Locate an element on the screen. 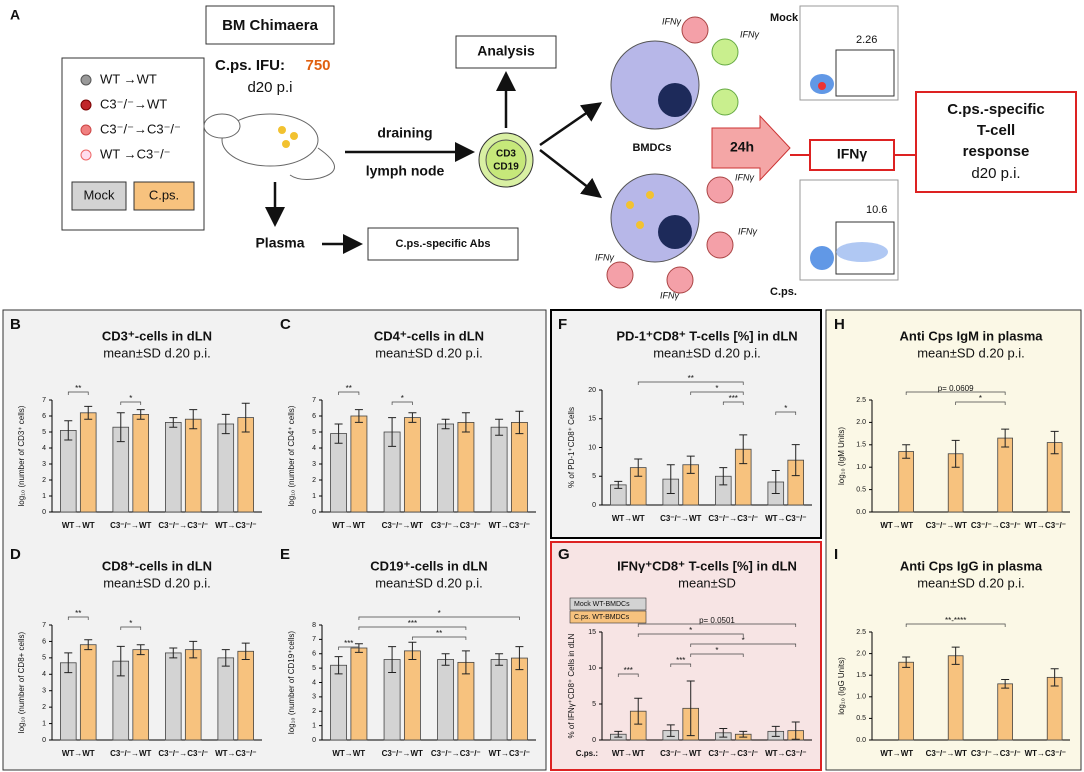  flow-label: C.ps. is located at coordinates (783, 292).